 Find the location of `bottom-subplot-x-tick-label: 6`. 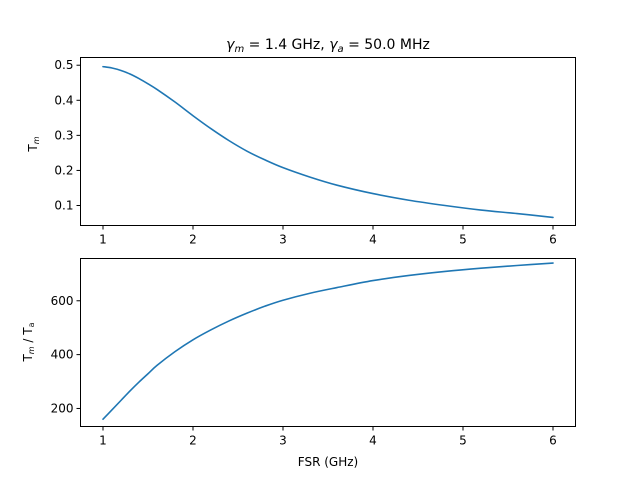

bottom-subplot-x-tick-label: 6 is located at coordinates (553, 441).